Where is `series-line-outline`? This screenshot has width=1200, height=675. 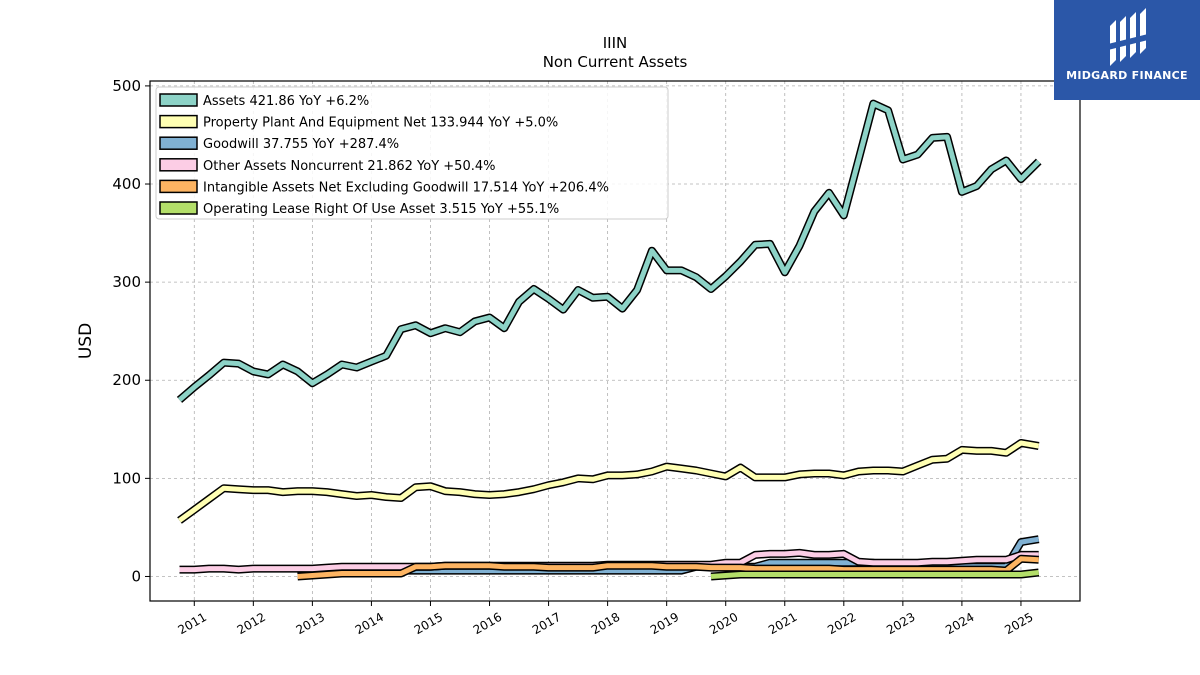 series-line-outline is located at coordinates (608, 481).